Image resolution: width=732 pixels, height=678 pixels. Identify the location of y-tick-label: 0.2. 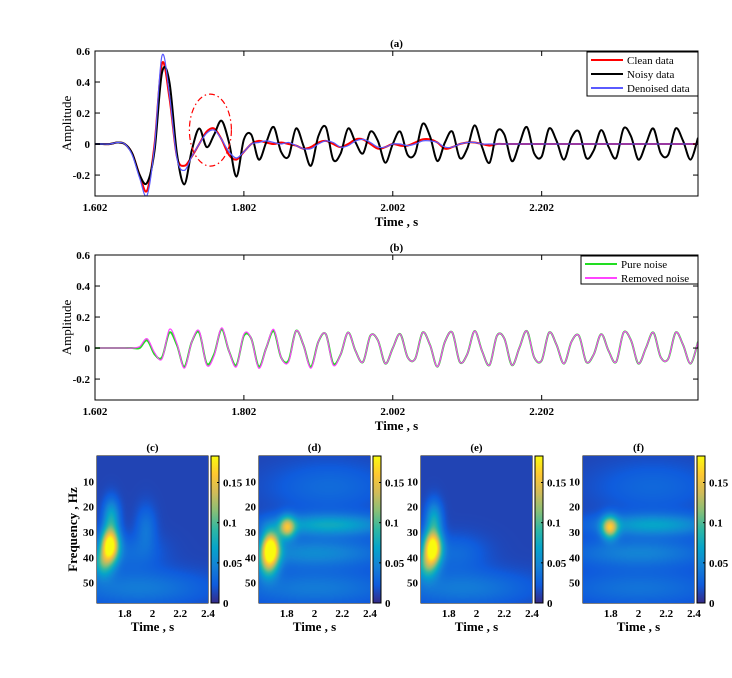
(83, 114).